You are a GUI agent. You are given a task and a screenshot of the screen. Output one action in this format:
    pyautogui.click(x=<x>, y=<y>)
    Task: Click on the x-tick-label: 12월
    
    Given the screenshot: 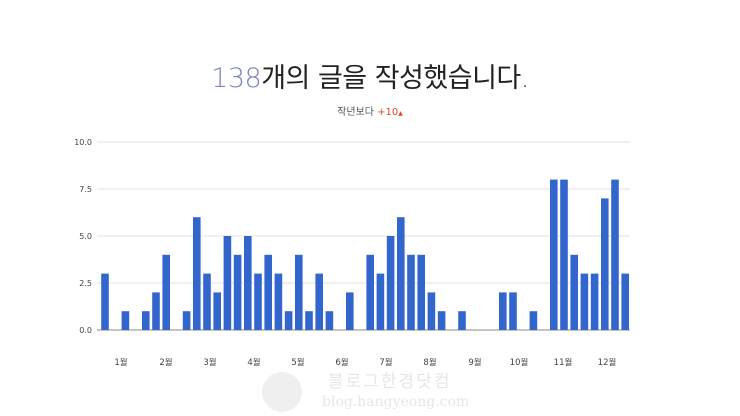 What is the action you would take?
    pyautogui.click(x=607, y=362)
    